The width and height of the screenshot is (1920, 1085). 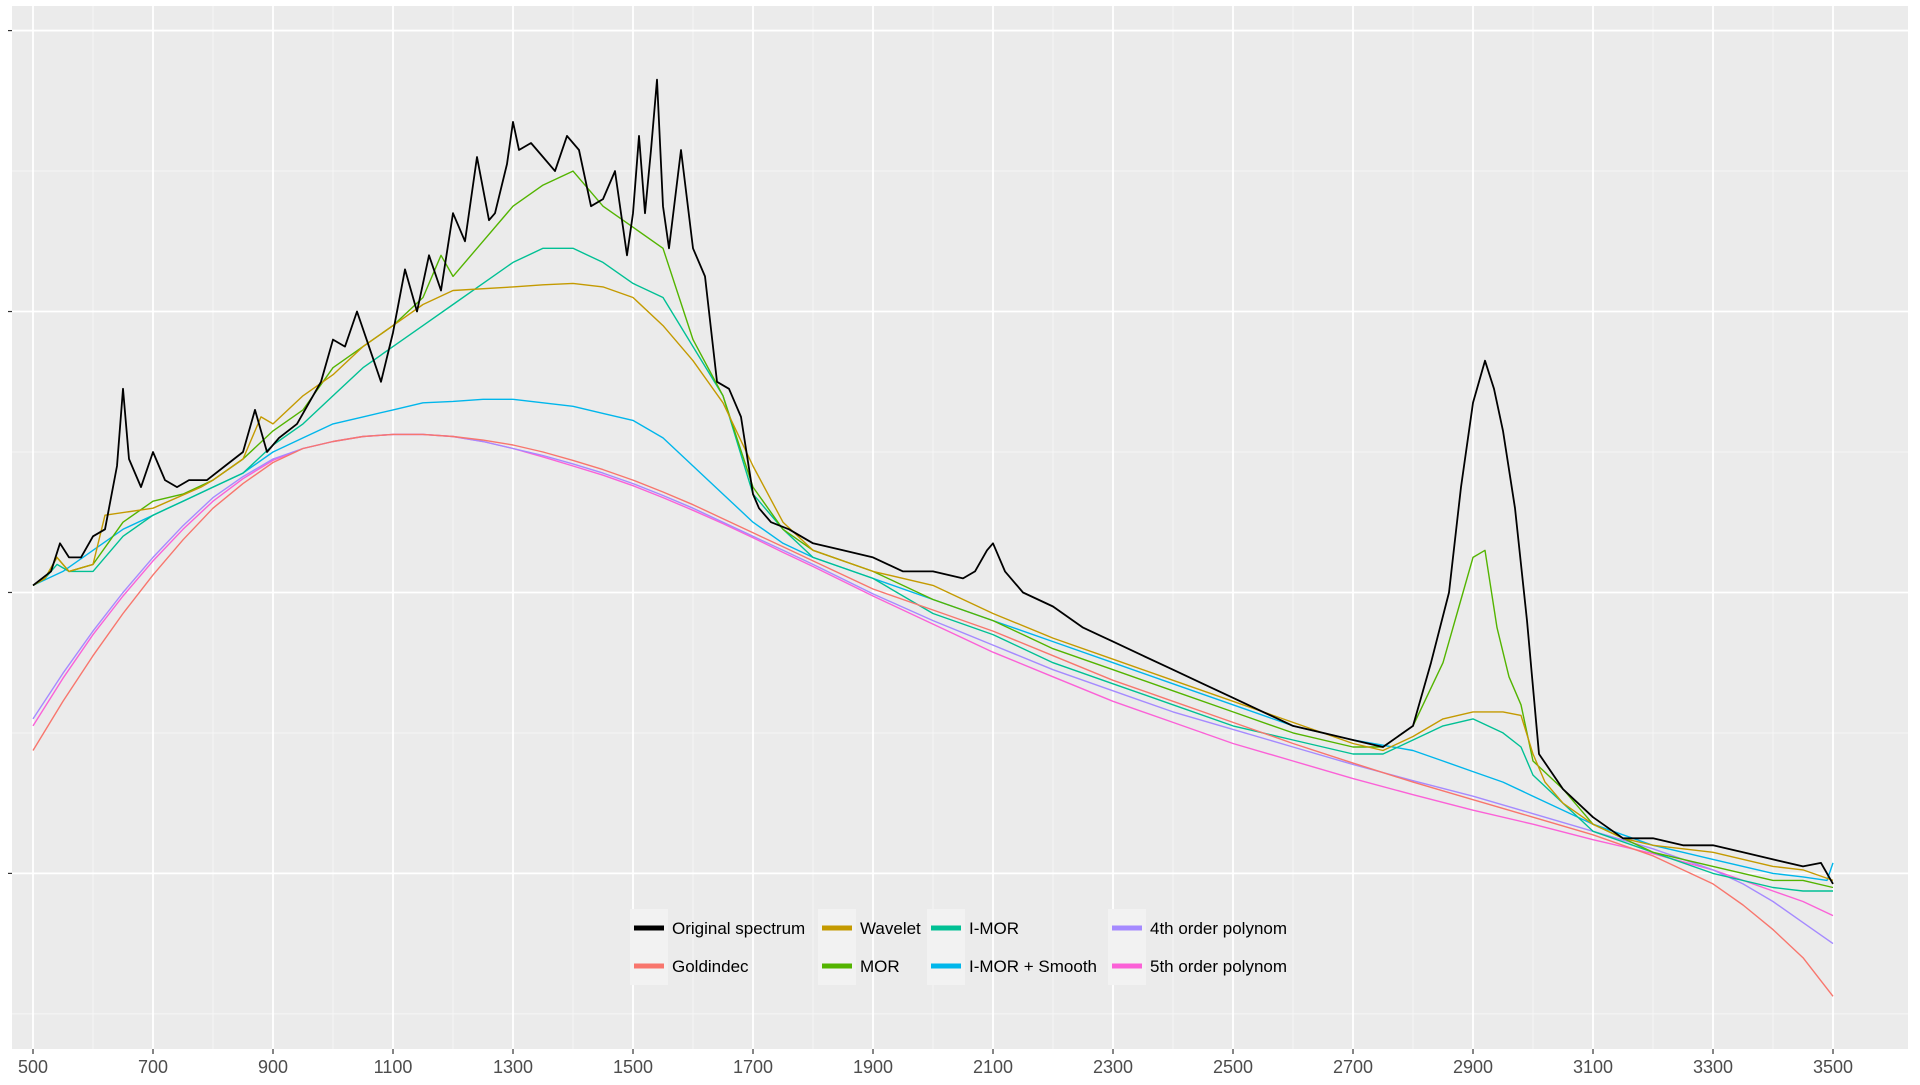 I want to click on legend-label: 4th order polynom, so click(x=1218, y=928).